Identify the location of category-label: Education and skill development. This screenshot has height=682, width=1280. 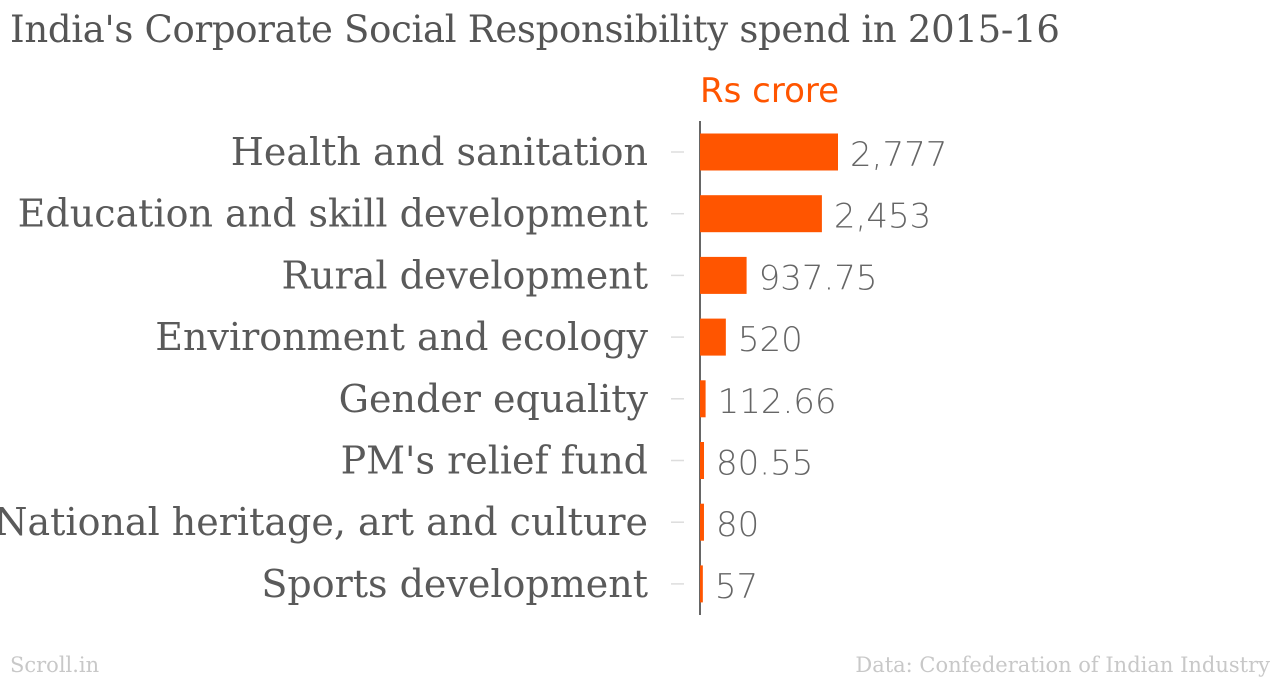
(333, 214).